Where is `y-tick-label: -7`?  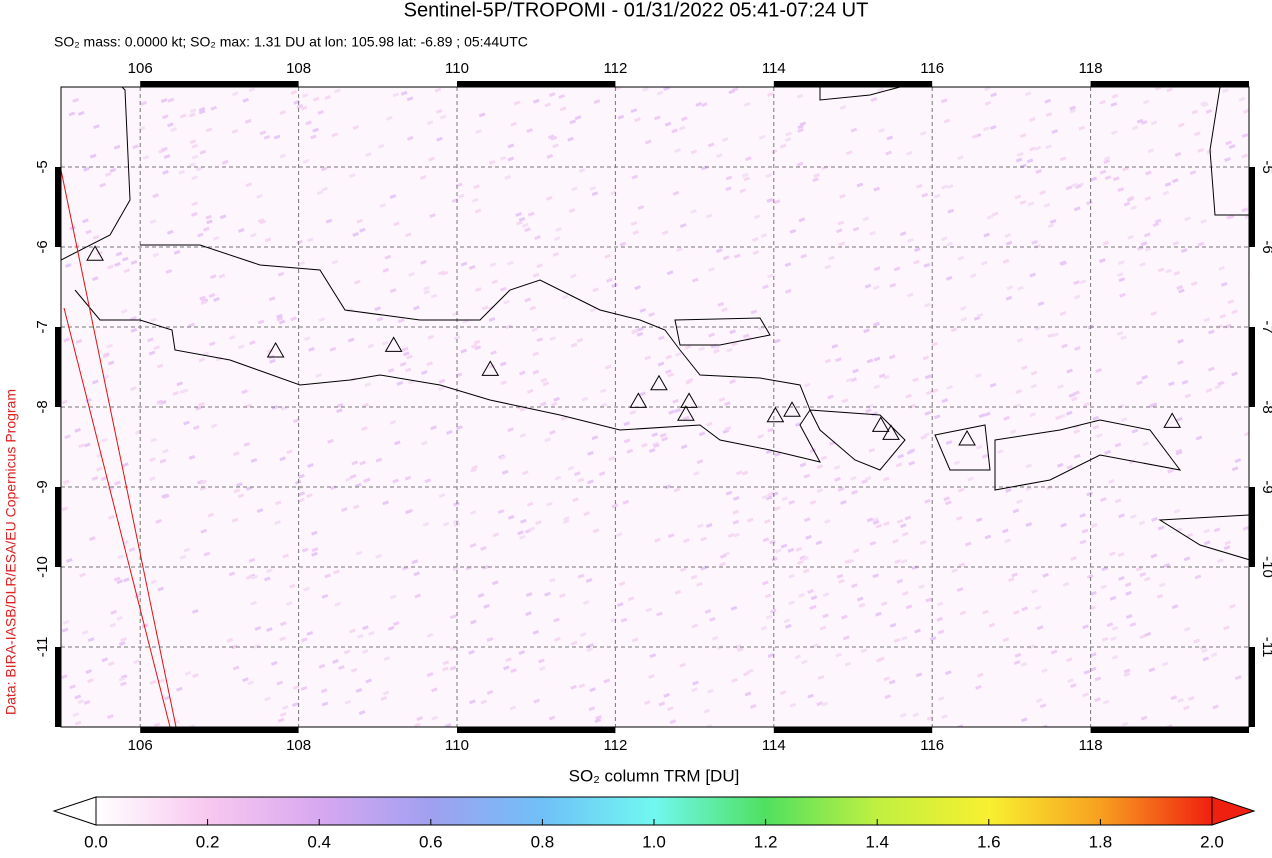
y-tick-label: -7 is located at coordinates (42, 326).